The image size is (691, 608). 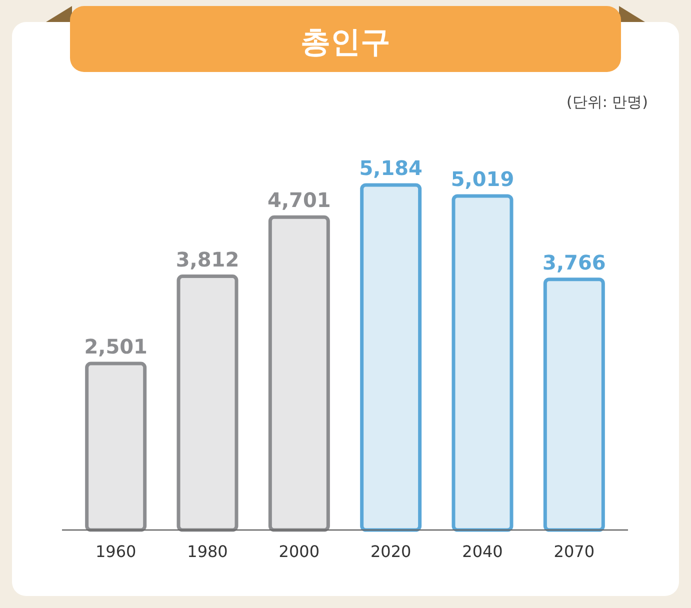 What do you see at coordinates (208, 259) in the screenshot?
I see `data-label: 3,812` at bounding box center [208, 259].